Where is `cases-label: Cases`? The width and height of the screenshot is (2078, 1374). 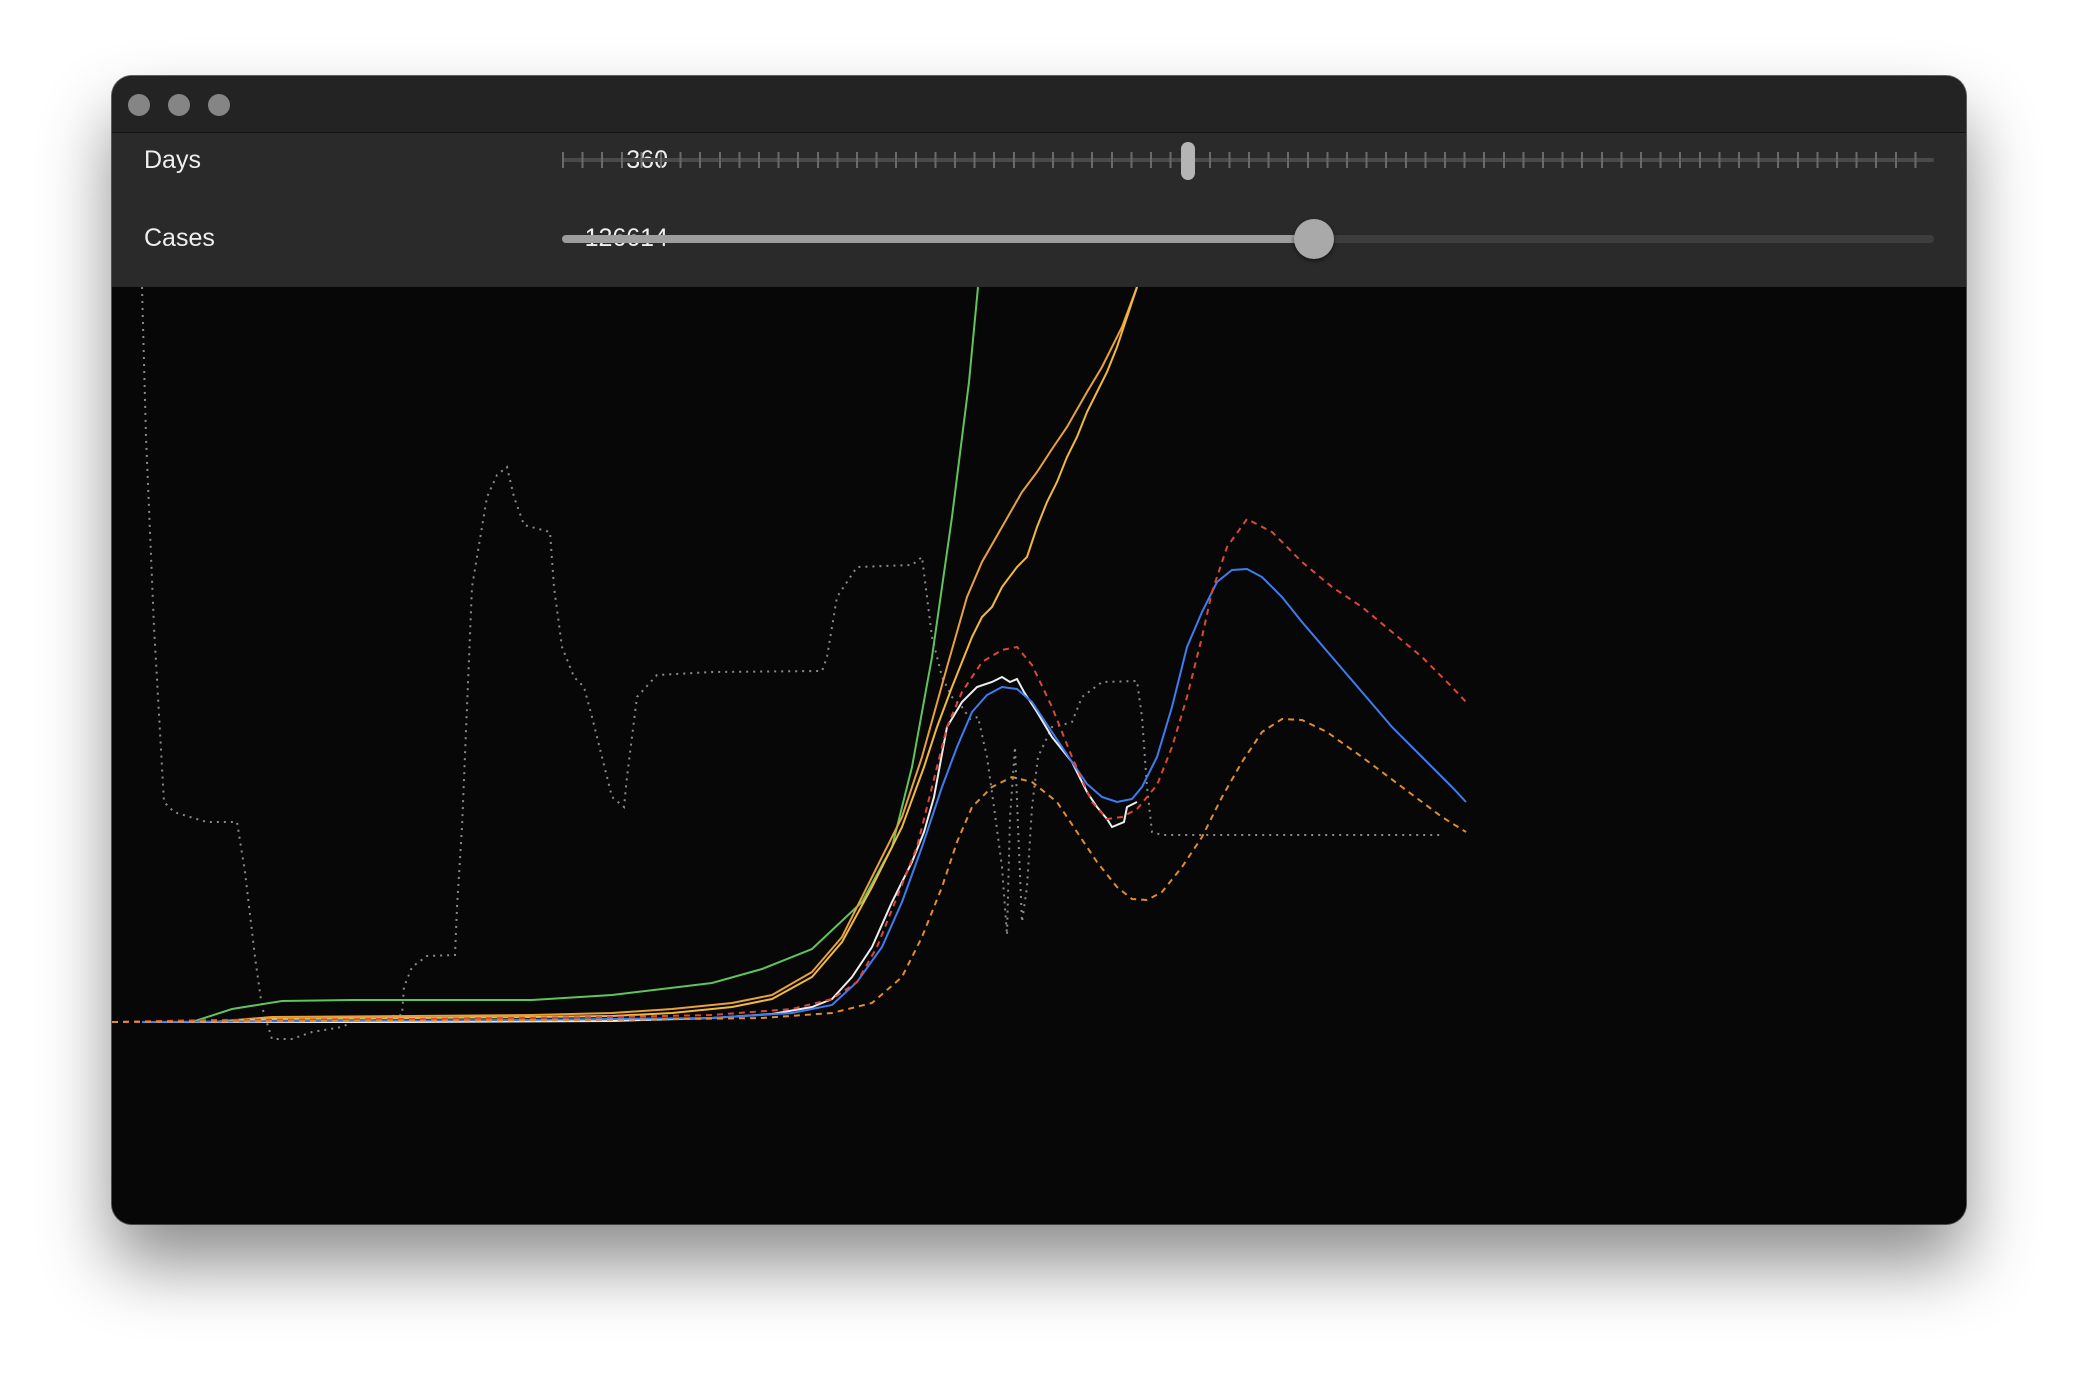
cases-label: Cases is located at coordinates (179, 238).